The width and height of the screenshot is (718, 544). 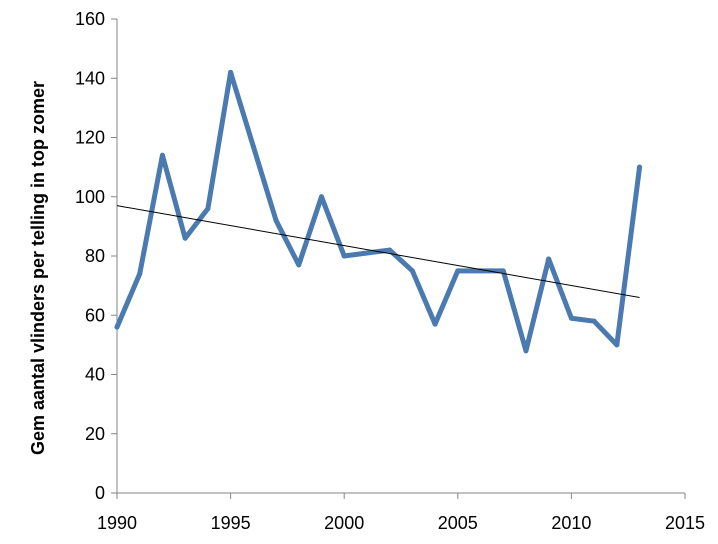 What do you see at coordinates (344, 523) in the screenshot?
I see `x-tick-label: 2000` at bounding box center [344, 523].